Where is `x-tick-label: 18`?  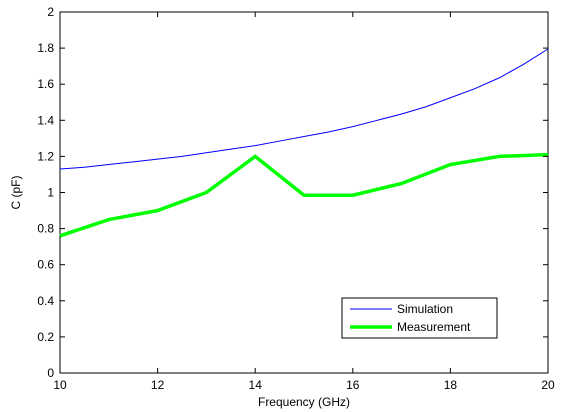 x-tick-label: 18 is located at coordinates (451, 385).